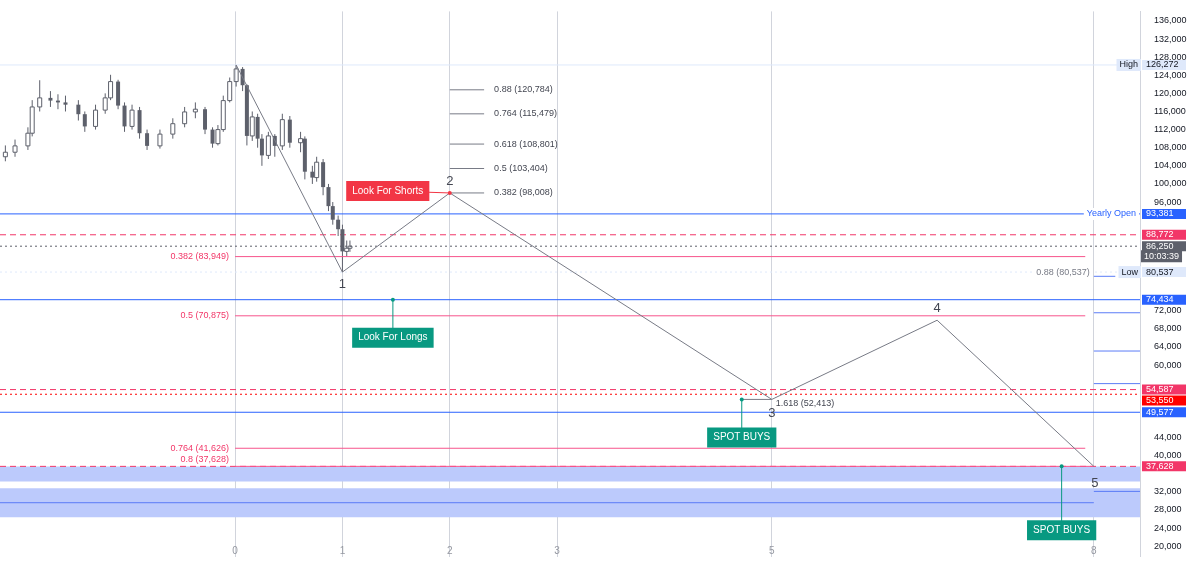  Describe the element at coordinates (1160, 213) in the screenshot. I see `ref-line-label: 93,381` at that location.